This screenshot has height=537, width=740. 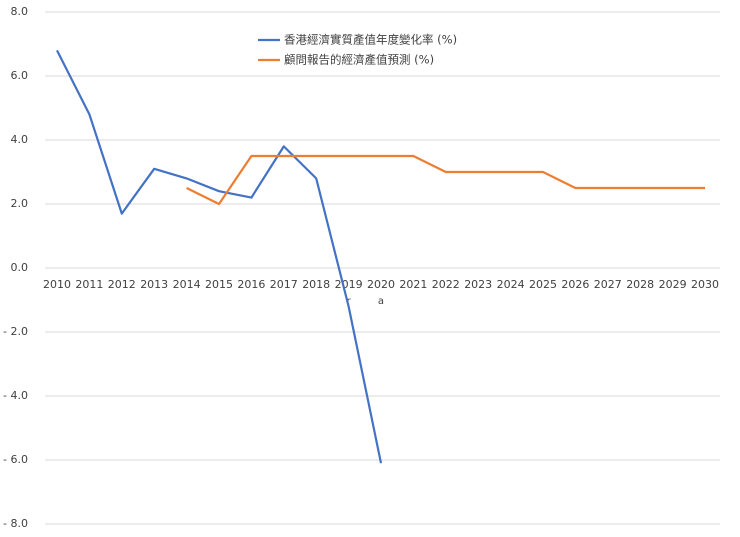 What do you see at coordinates (89, 284) in the screenshot?
I see `x-tick-label: 2011` at bounding box center [89, 284].